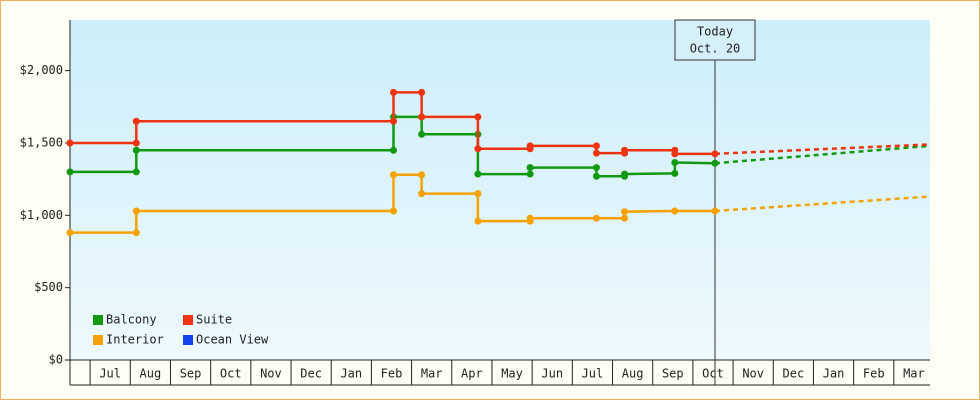  I want to click on y-tick-label: $1,000, so click(41, 215).